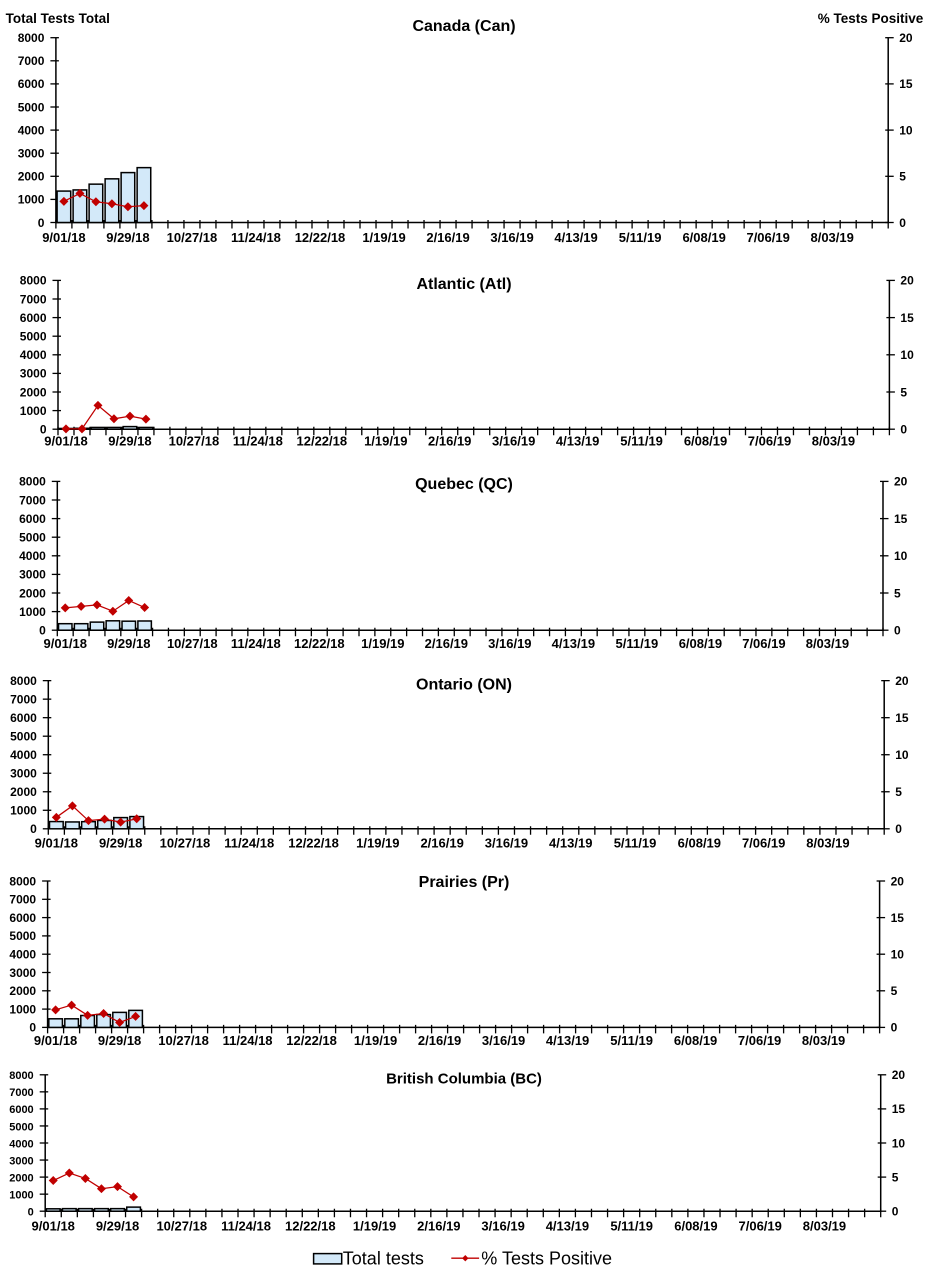 This screenshot has width=928, height=1286. Describe the element at coordinates (383, 1258) in the screenshot. I see `svg-text: Total tests` at that location.